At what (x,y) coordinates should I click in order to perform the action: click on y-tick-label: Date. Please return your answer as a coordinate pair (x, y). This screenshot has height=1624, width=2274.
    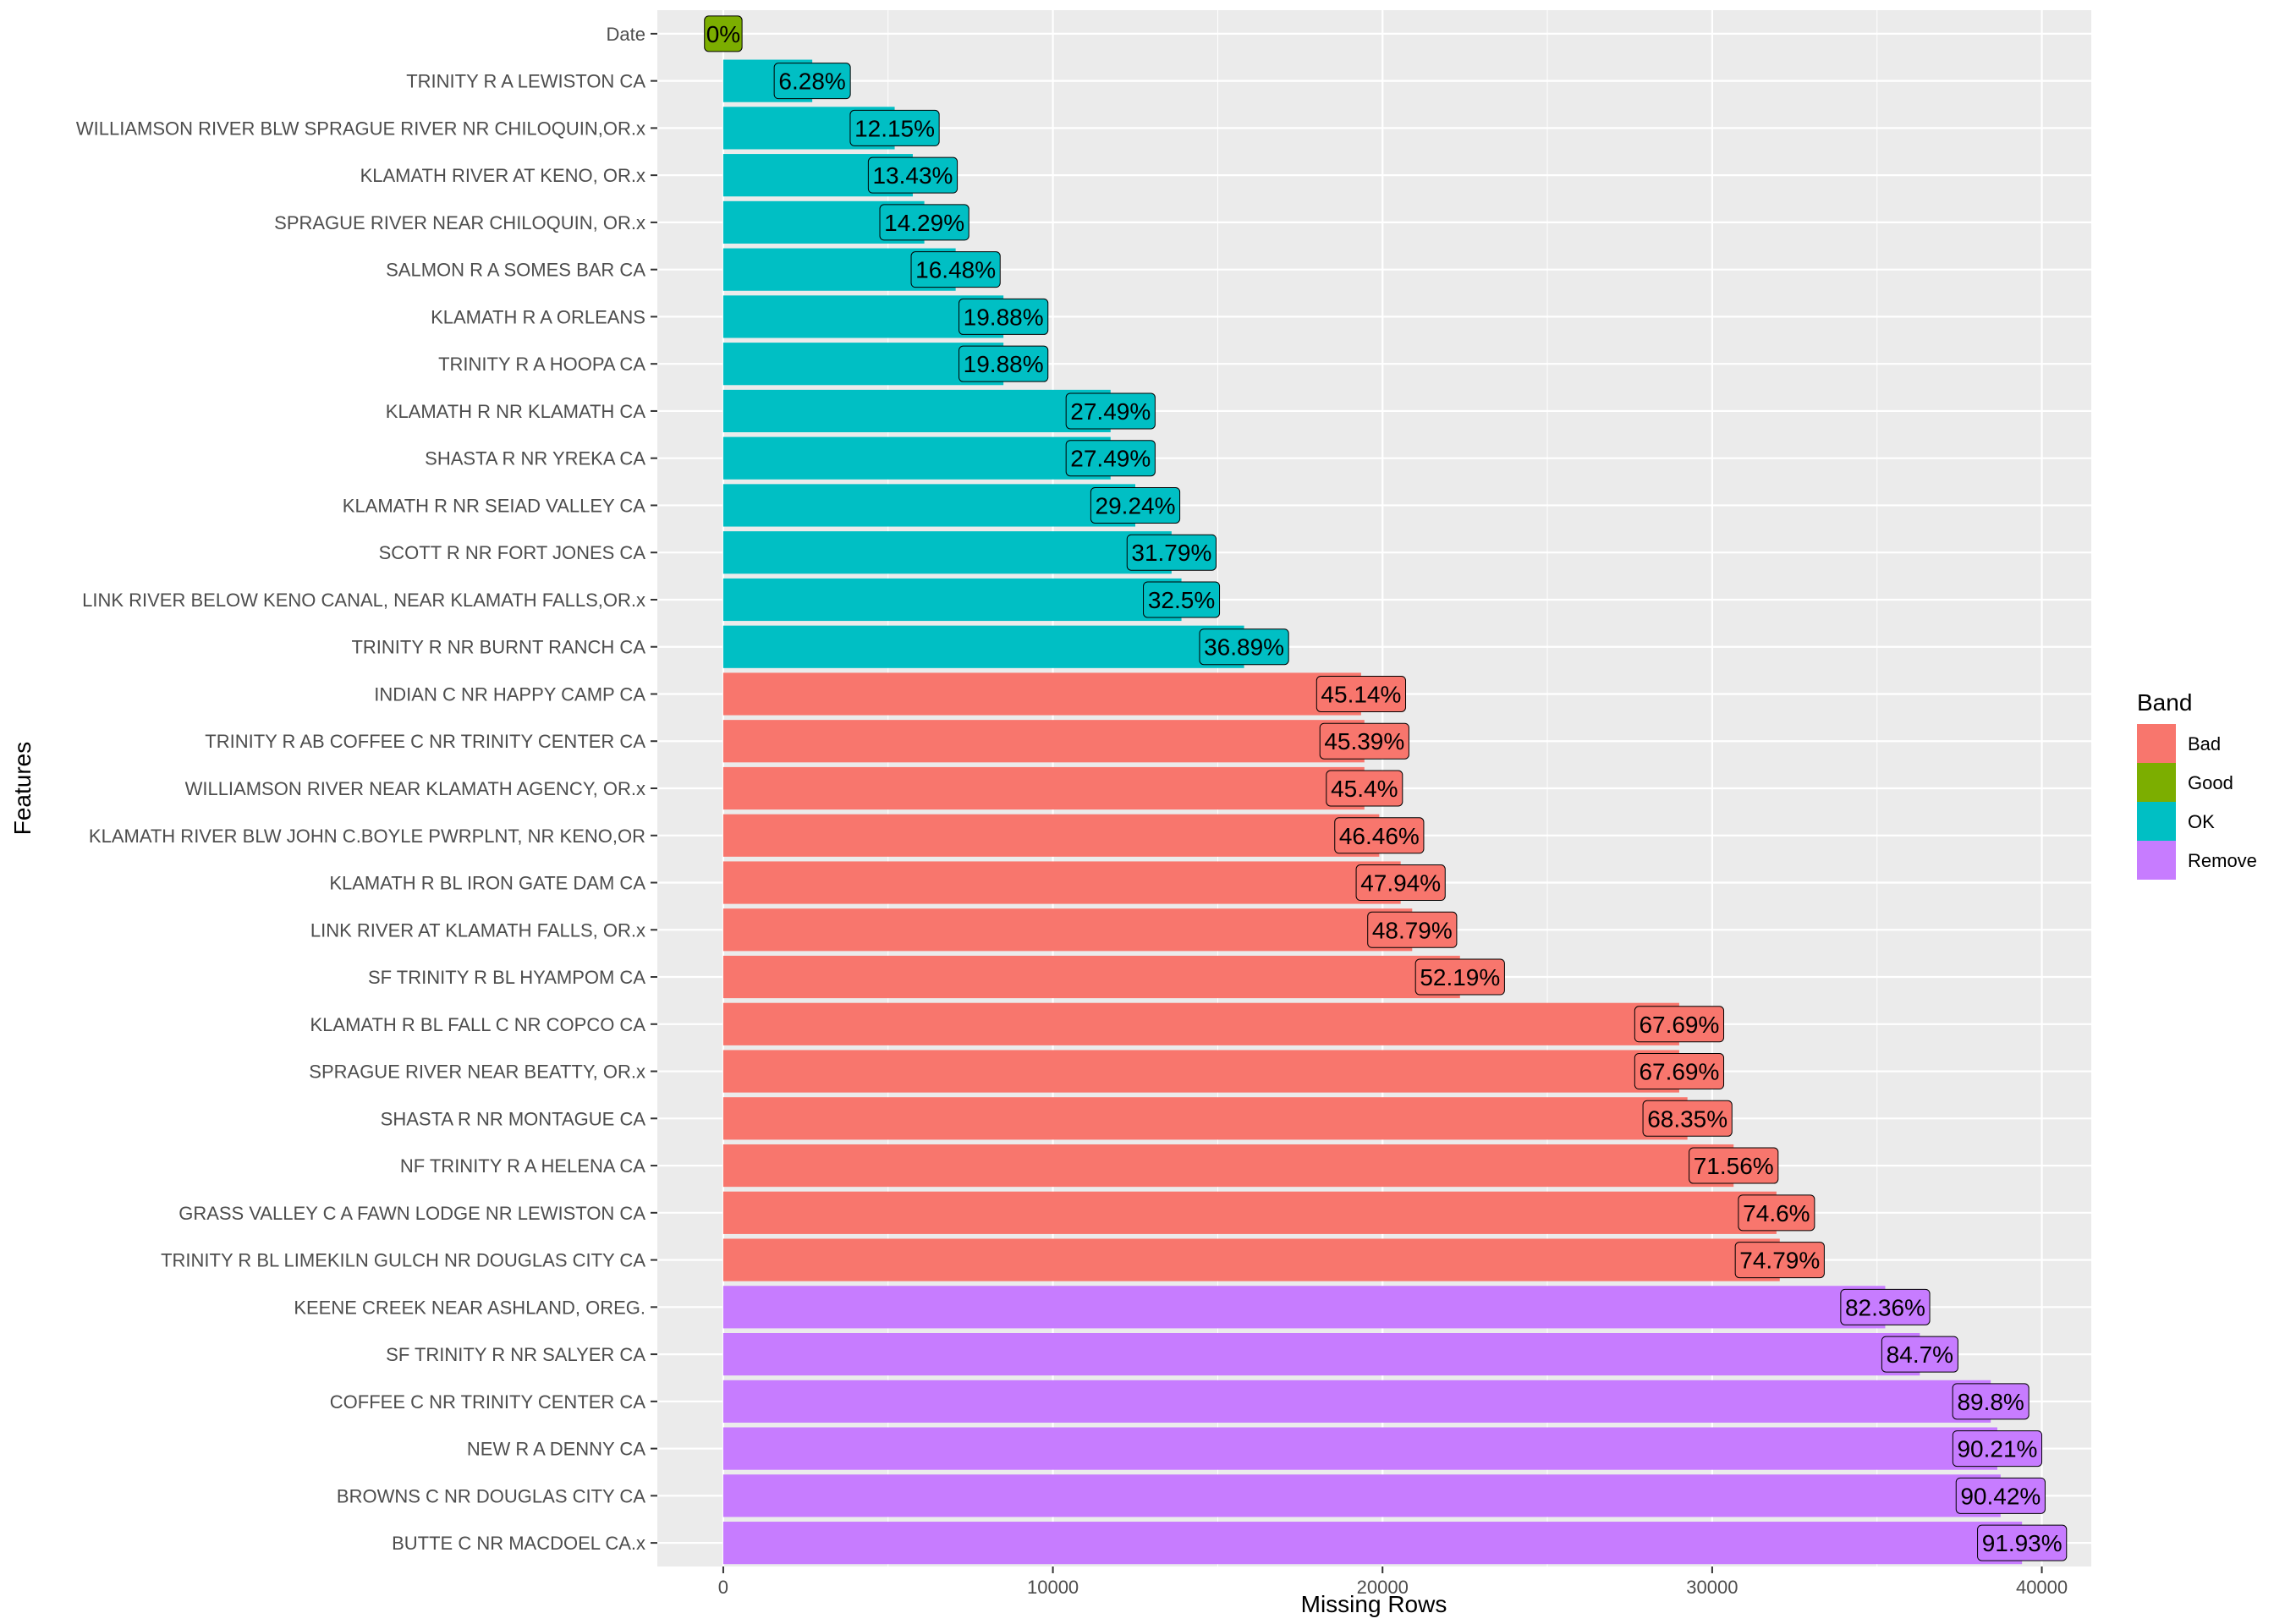
    Looking at the image, I should click on (626, 34).